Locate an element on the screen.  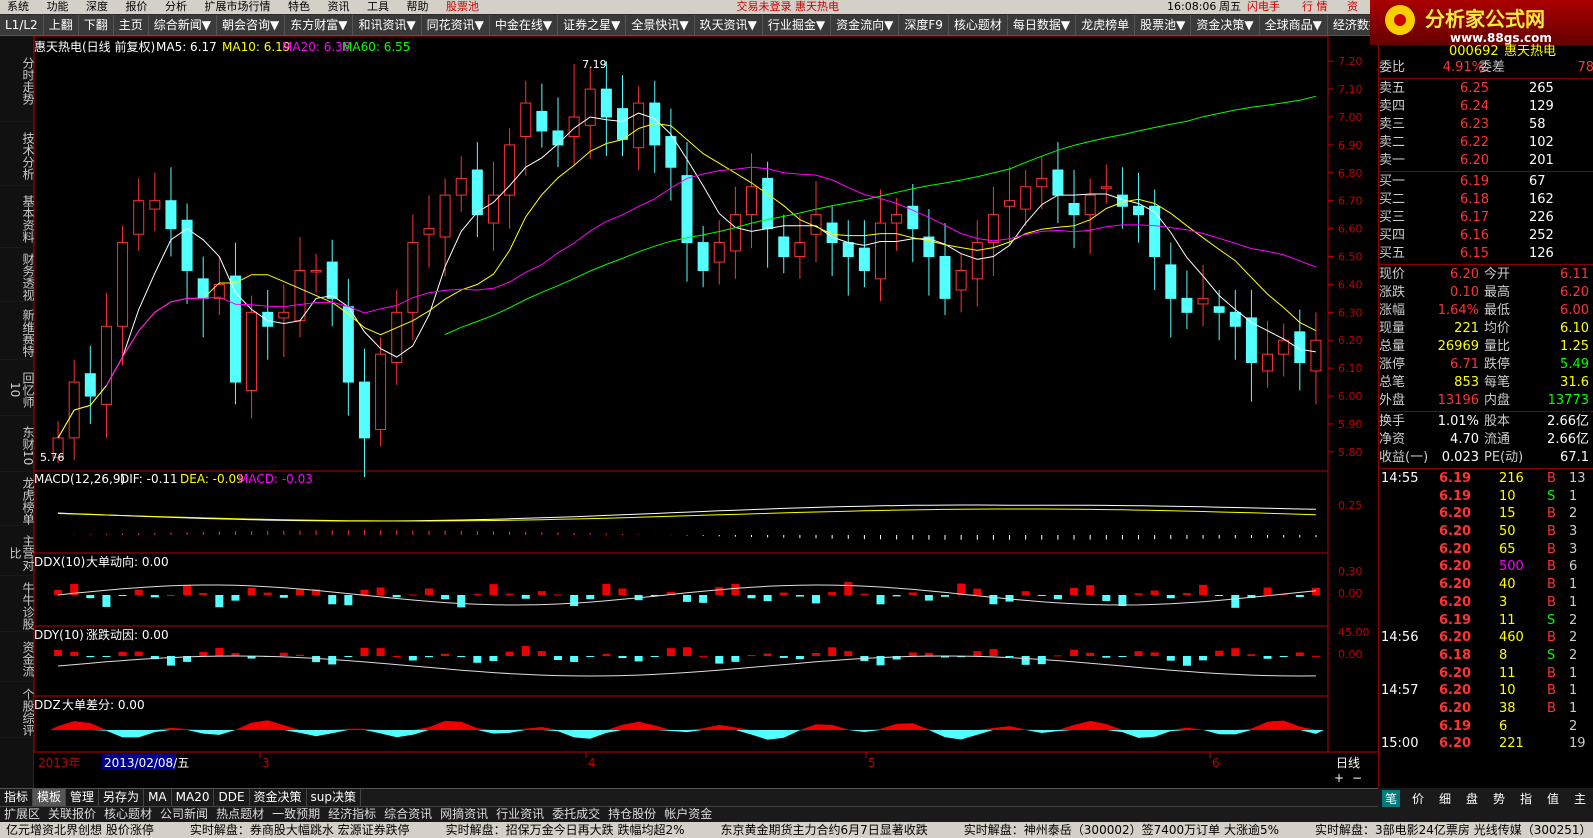
toolbar-button-19: 股票池▼ is located at coordinates (1163, 25).